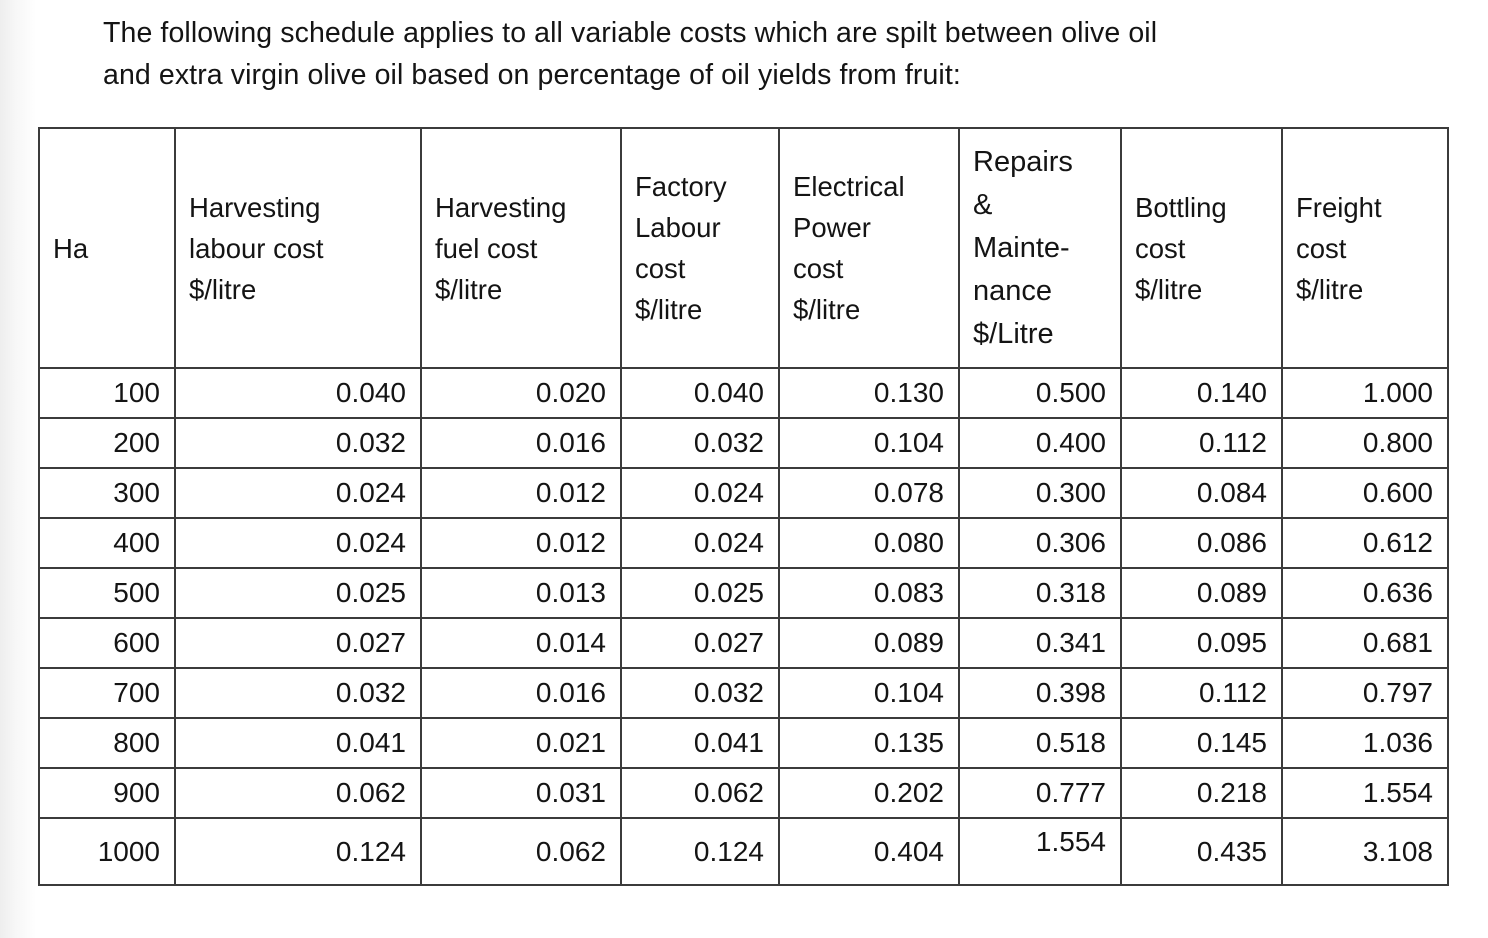 The image size is (1488, 938). What do you see at coordinates (869, 543) in the screenshot?
I see `cell-electrical-power: 0.080` at bounding box center [869, 543].